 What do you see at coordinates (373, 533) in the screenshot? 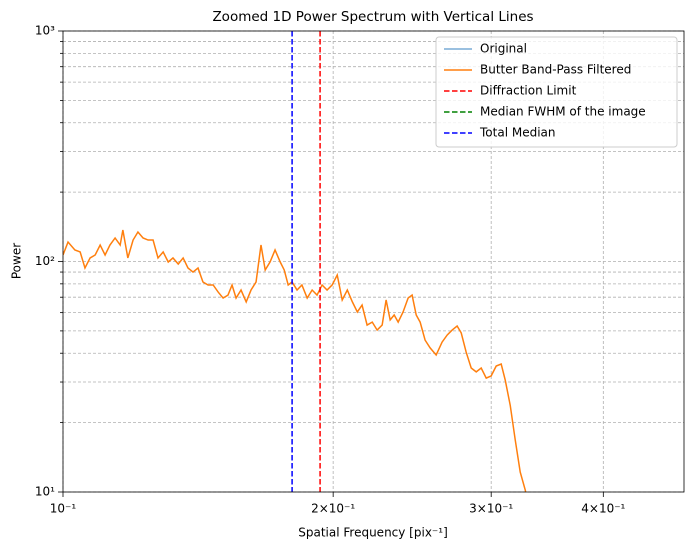
I see `x-axis-label: Spatial Frequency [pix⁻¹]` at bounding box center [373, 533].